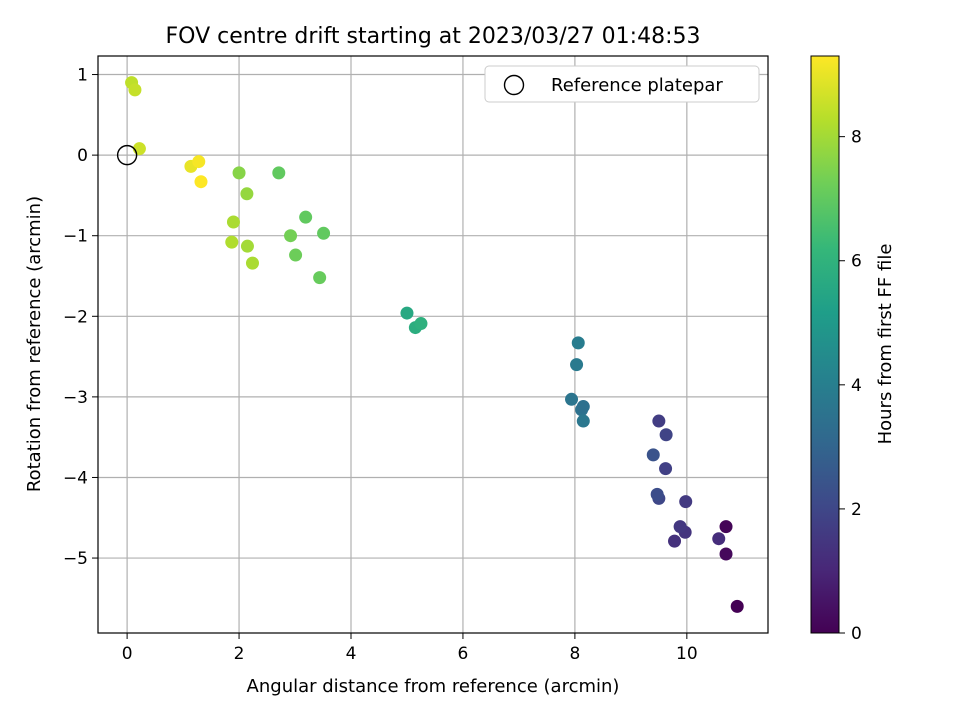 The height and width of the screenshot is (720, 960). Describe the element at coordinates (856, 386) in the screenshot. I see `colorbar-tick-label: 4` at that location.